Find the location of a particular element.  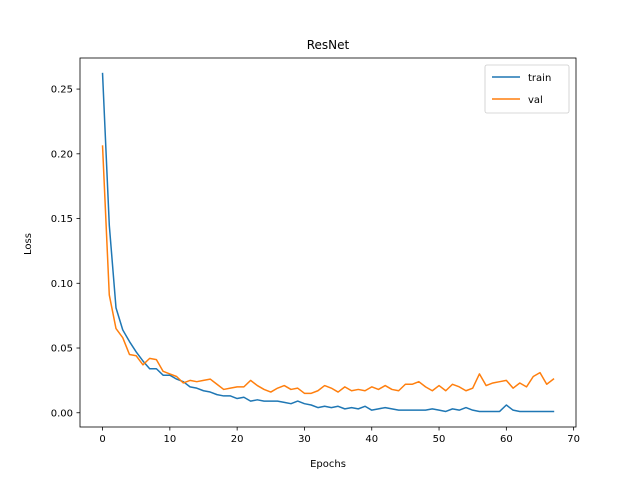

x-tick-label: 50 is located at coordinates (439, 439).